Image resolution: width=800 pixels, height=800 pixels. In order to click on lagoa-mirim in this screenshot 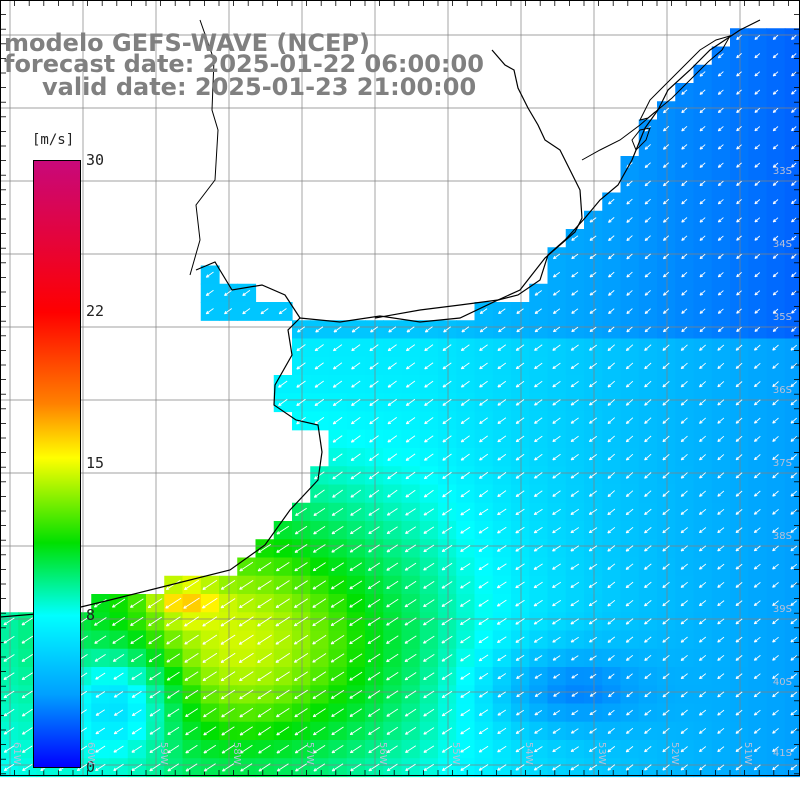, I will do `click(641, 139)`.